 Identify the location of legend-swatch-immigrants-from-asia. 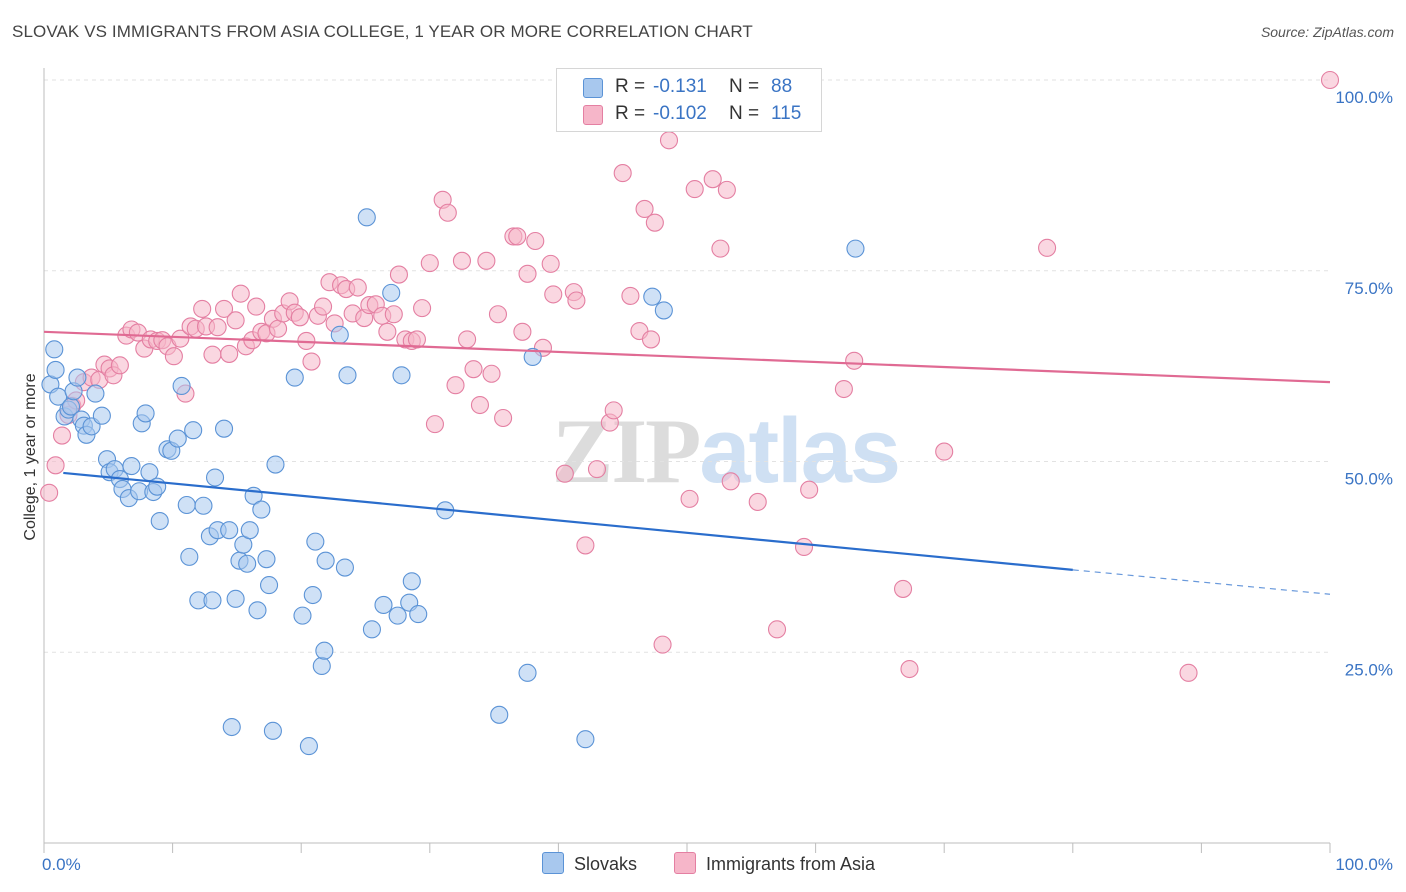
(593, 115).